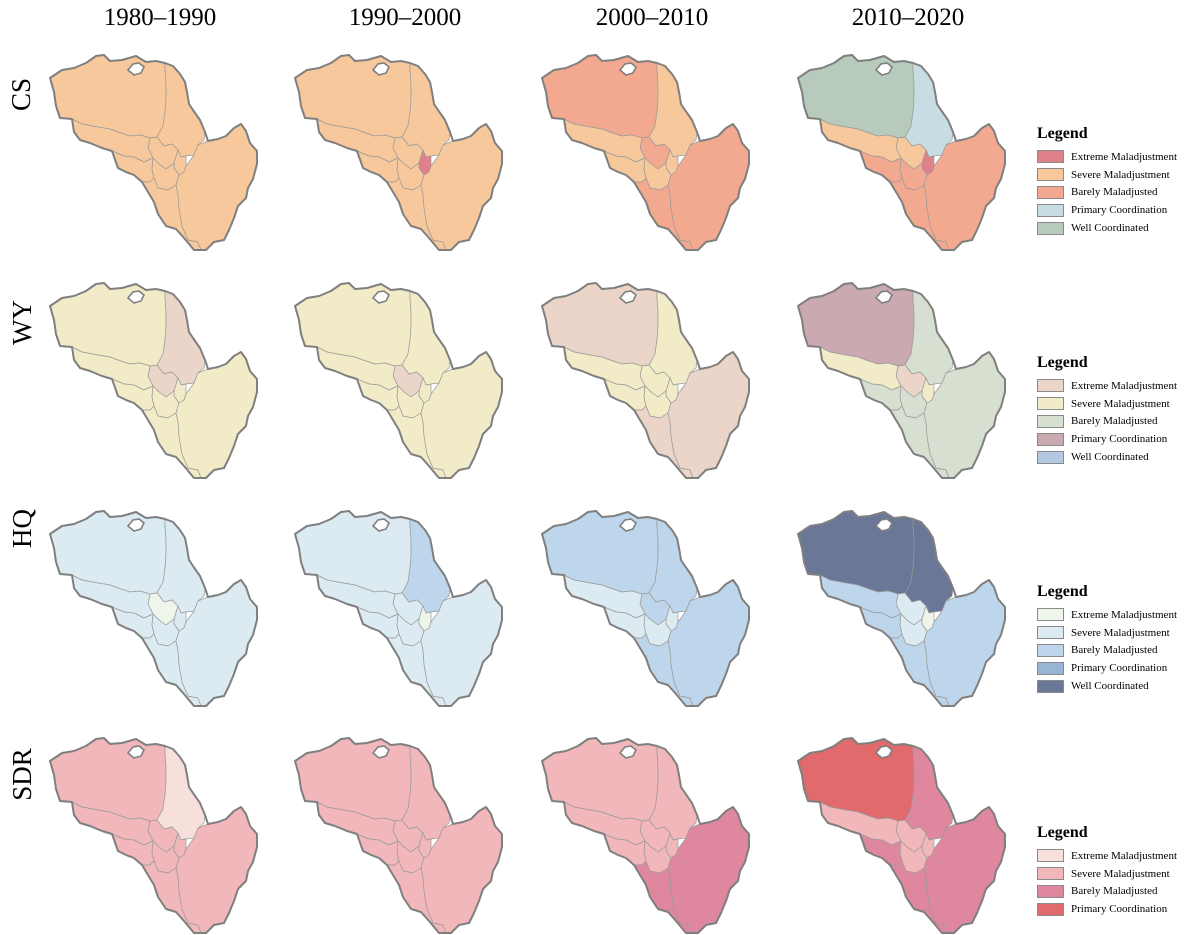 The width and height of the screenshot is (1200, 935). What do you see at coordinates (160, 17) in the screenshot?
I see `column-title: 1980–1990` at bounding box center [160, 17].